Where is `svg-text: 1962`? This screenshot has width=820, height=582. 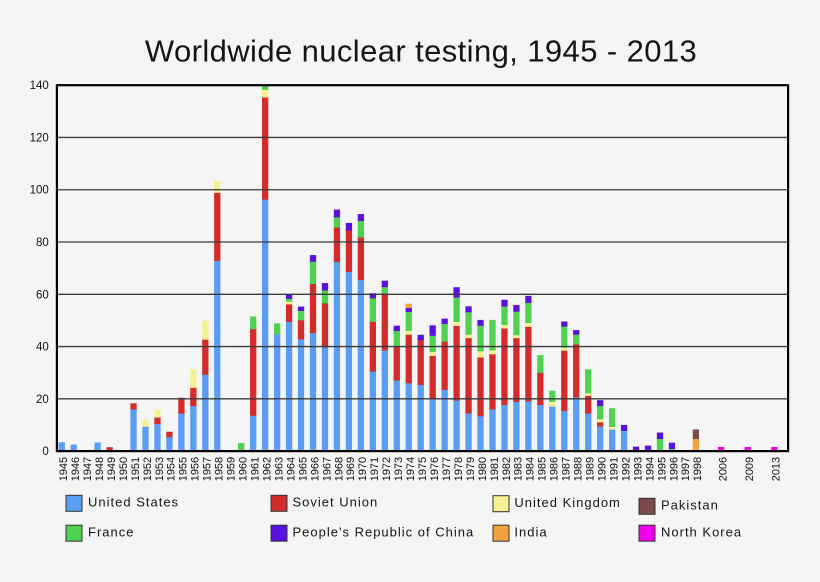
svg-text: 1962 is located at coordinates (267, 469).